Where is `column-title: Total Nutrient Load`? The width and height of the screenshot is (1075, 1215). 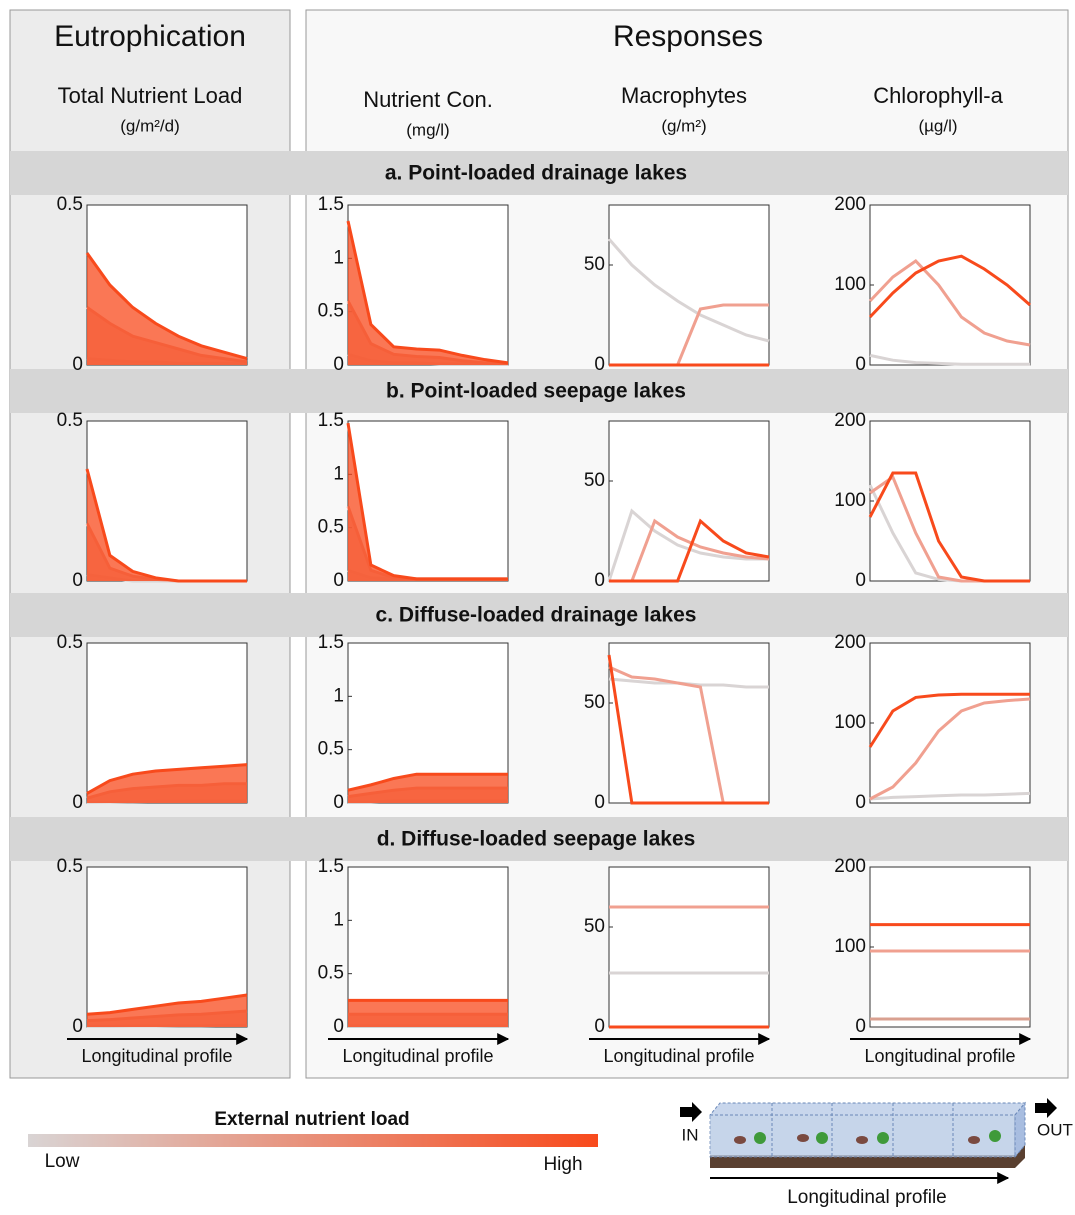 column-title: Total Nutrient Load is located at coordinates (150, 95).